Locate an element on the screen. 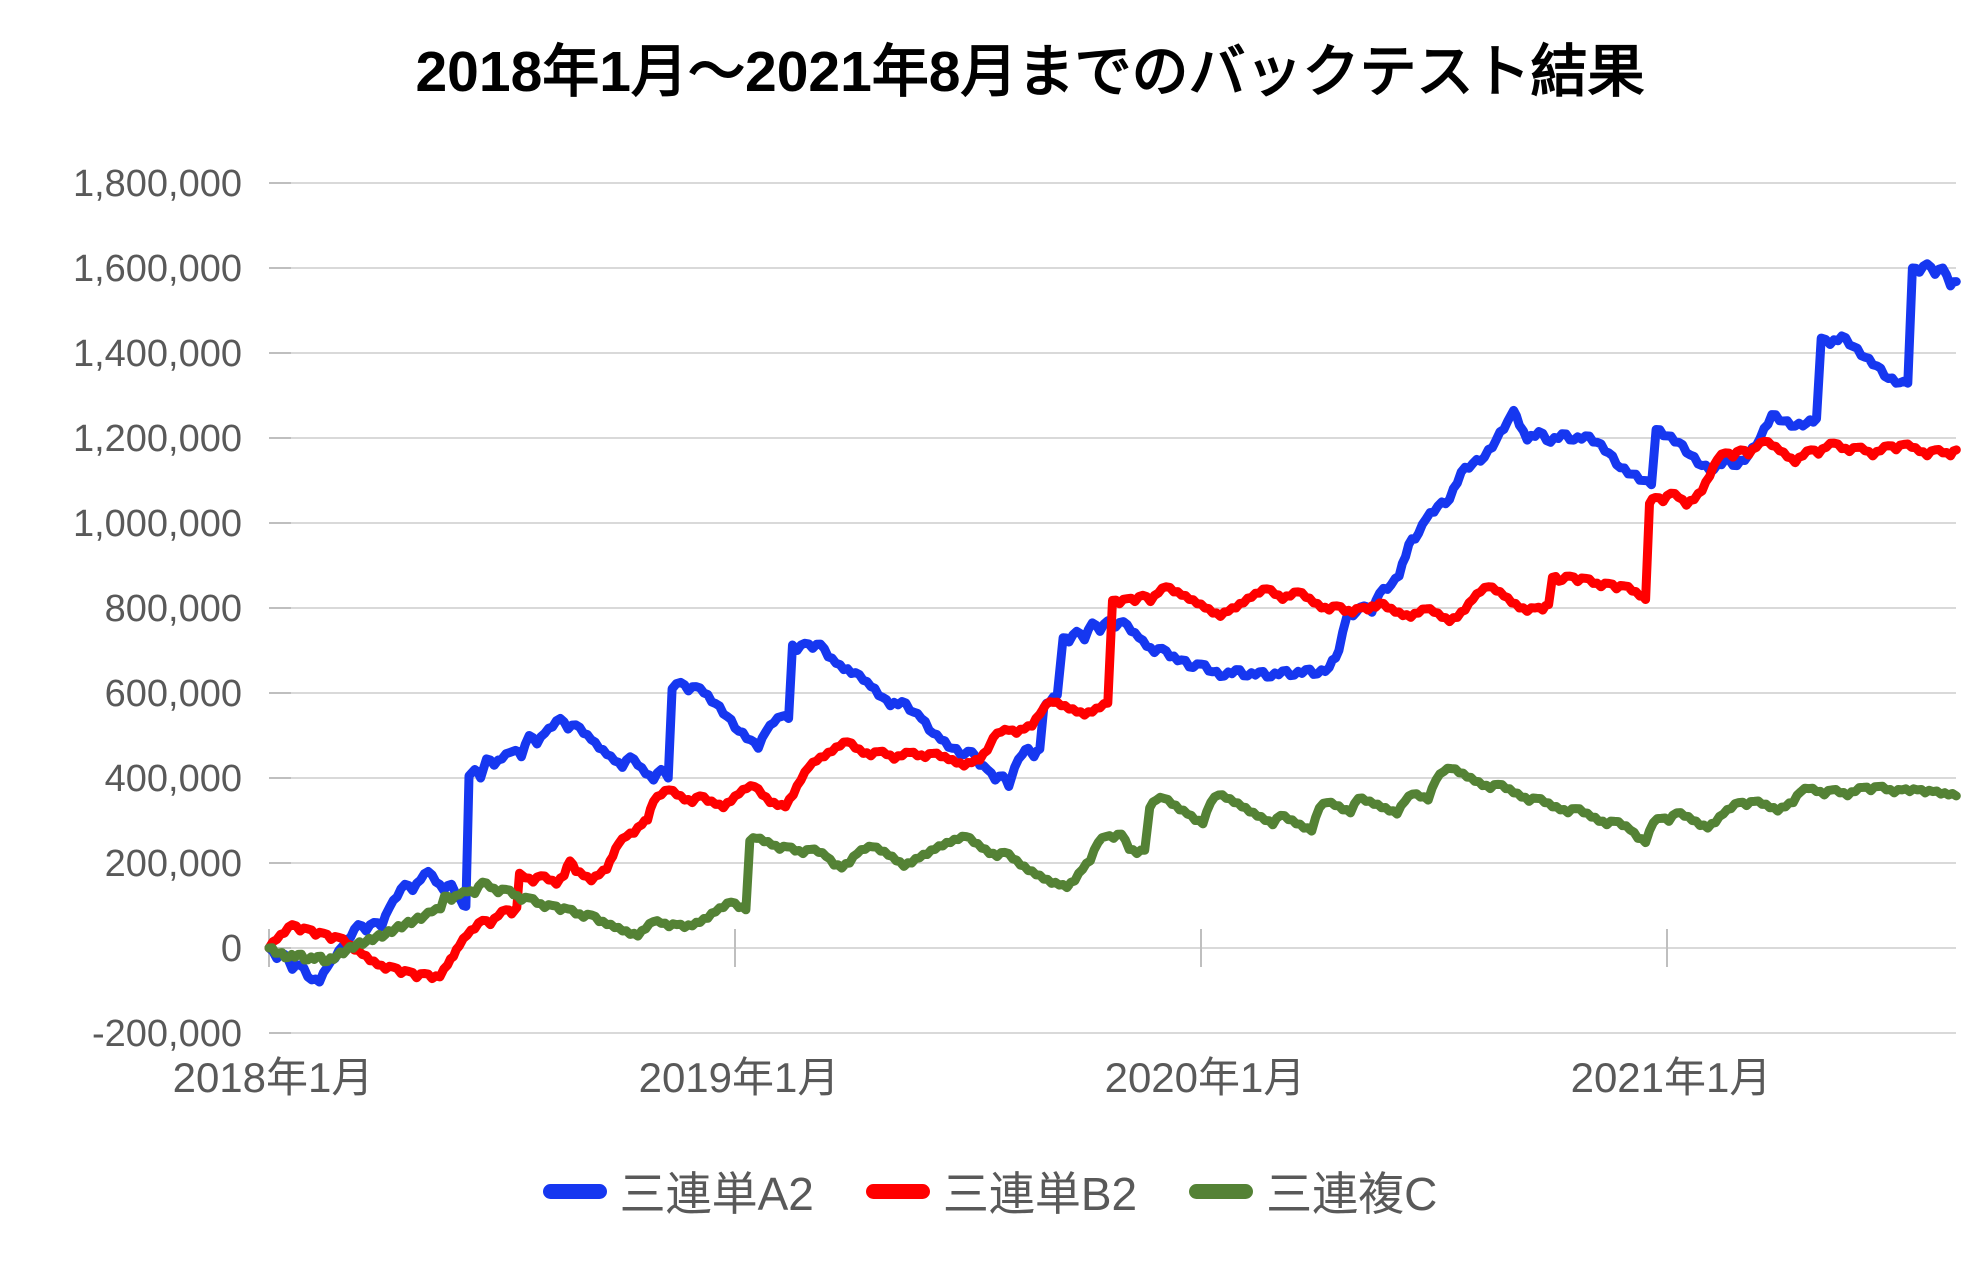 This screenshot has width=1980, height=1270. legend-item-b2: 三連単B2 is located at coordinates (1001, 1191).